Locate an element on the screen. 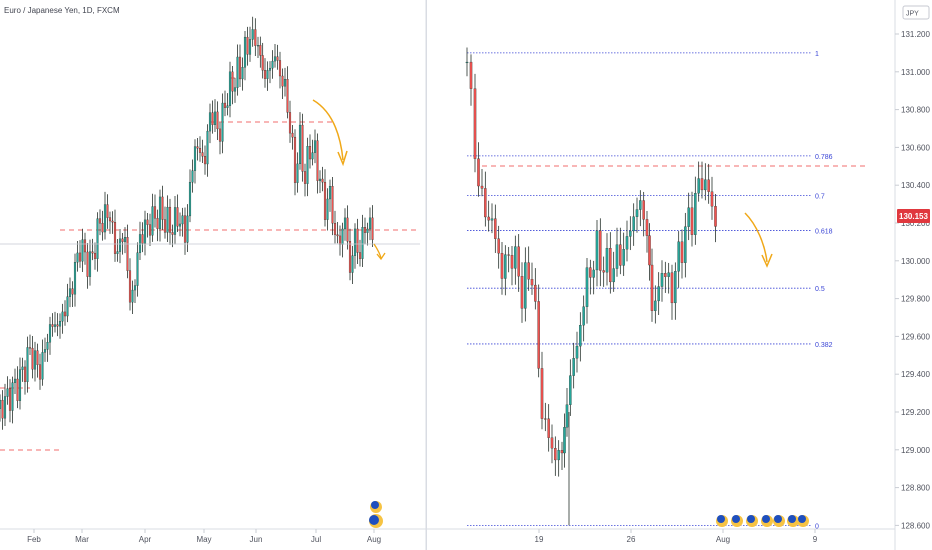 This screenshot has height=550, width=932. right-time-axis: 19 26 Aug 9 is located at coordinates (676, 536).